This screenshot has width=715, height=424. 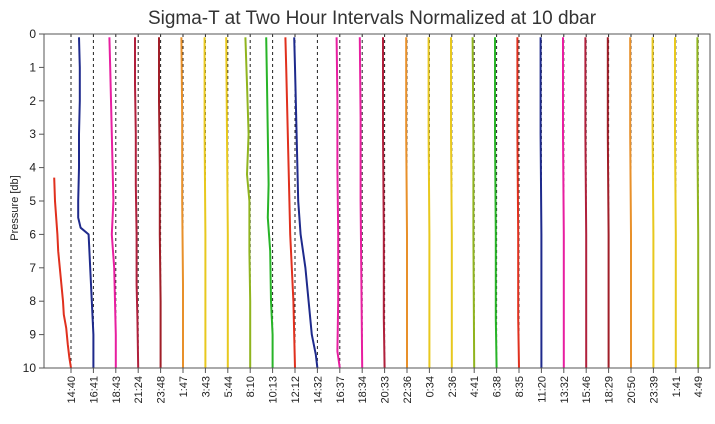 I want to click on x-tick-label: 11:20, so click(x=542, y=389).